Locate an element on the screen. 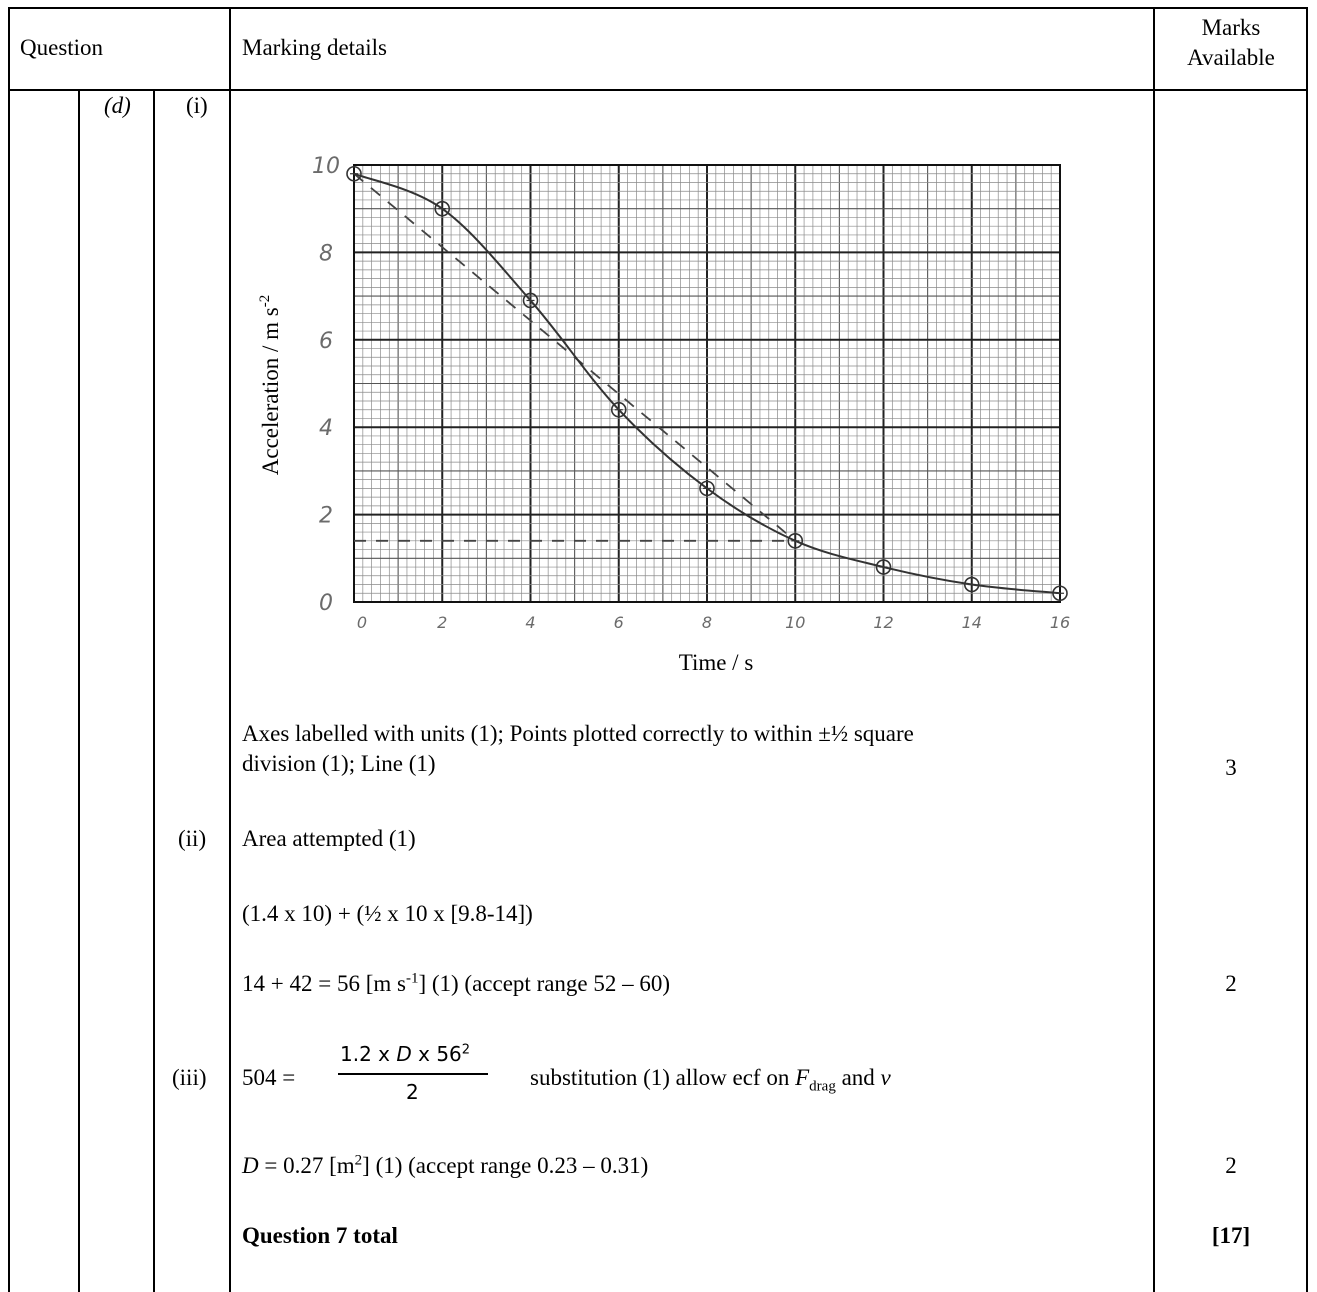 The image size is (1317, 1292). equation-fraction-bar is located at coordinates (413, 1074).